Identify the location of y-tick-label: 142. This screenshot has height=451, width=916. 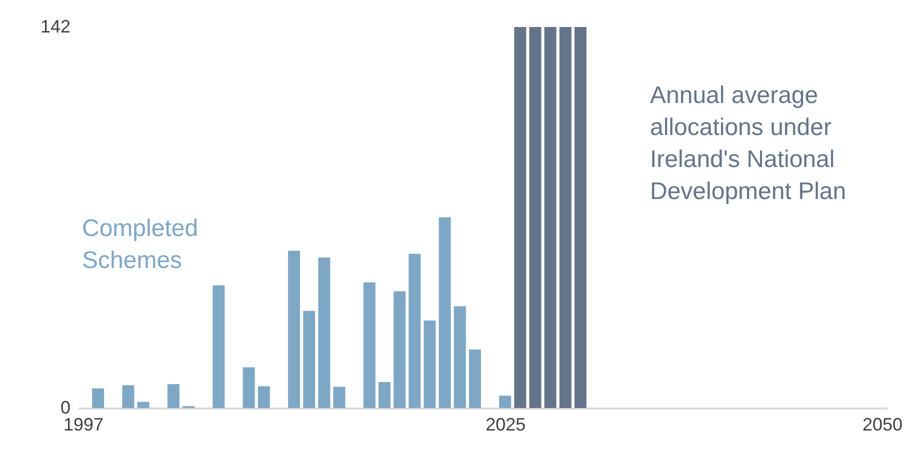
(55, 26).